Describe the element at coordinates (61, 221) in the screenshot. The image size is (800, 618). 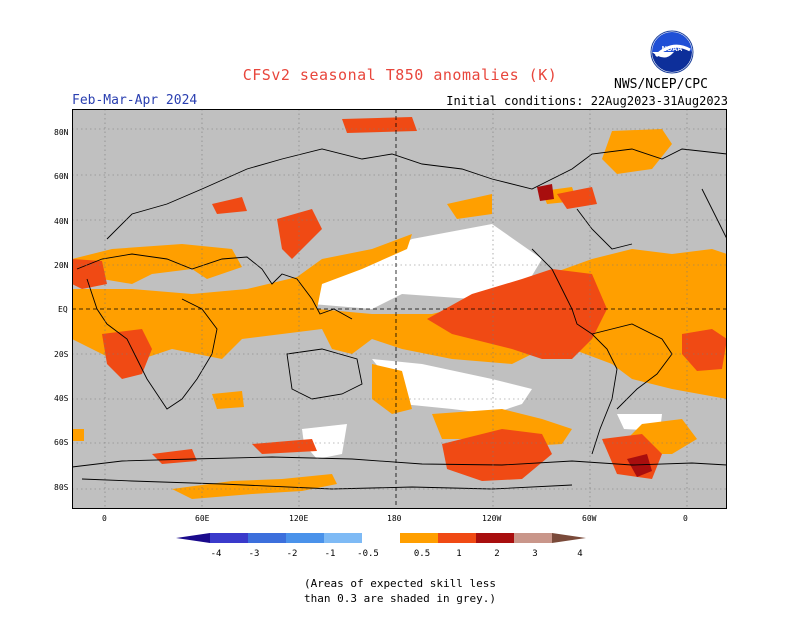
I see `lat-label-40n: 40N` at that location.